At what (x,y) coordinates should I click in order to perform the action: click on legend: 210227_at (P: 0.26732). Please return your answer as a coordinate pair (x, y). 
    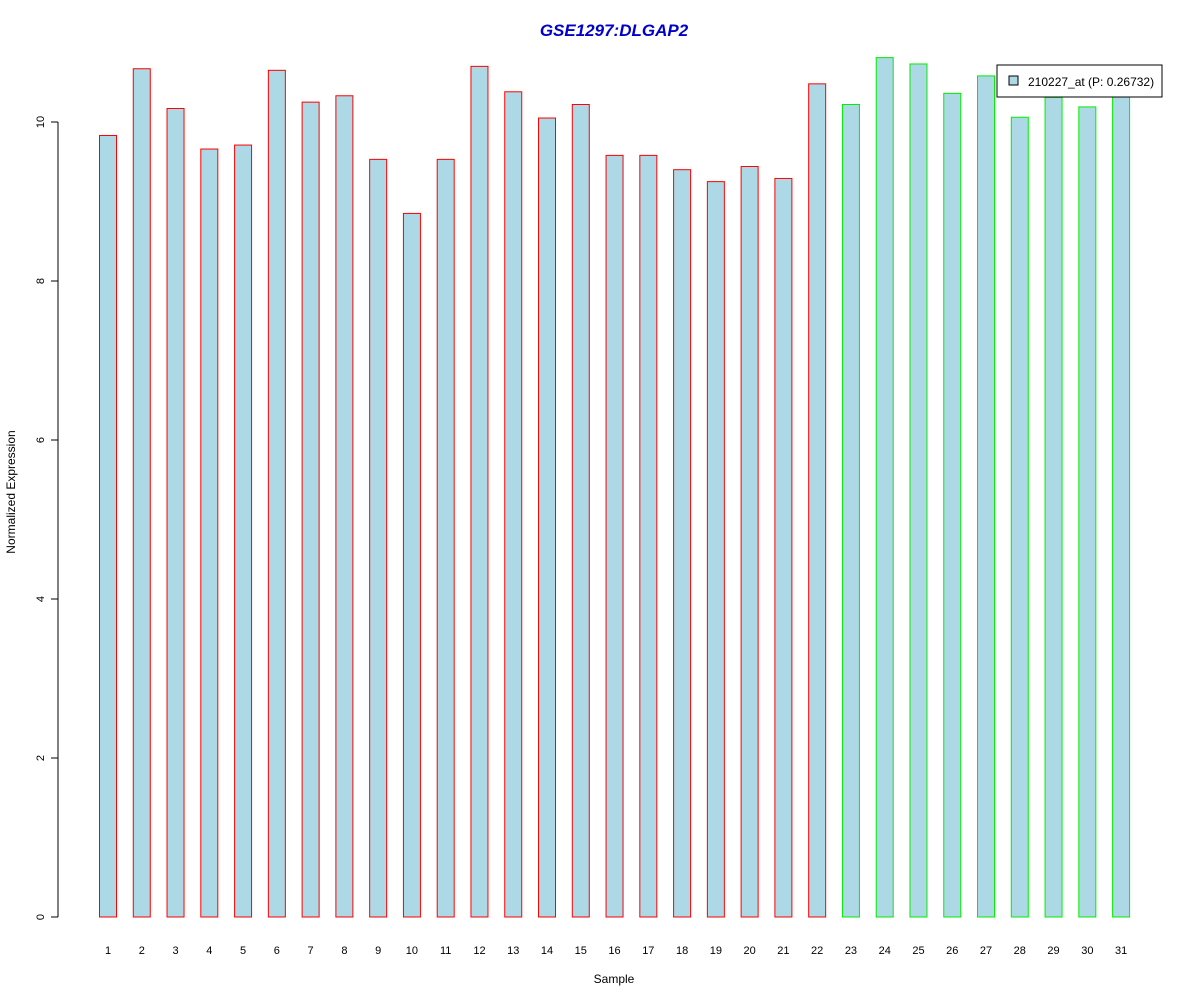
    Looking at the image, I should click on (1079, 81).